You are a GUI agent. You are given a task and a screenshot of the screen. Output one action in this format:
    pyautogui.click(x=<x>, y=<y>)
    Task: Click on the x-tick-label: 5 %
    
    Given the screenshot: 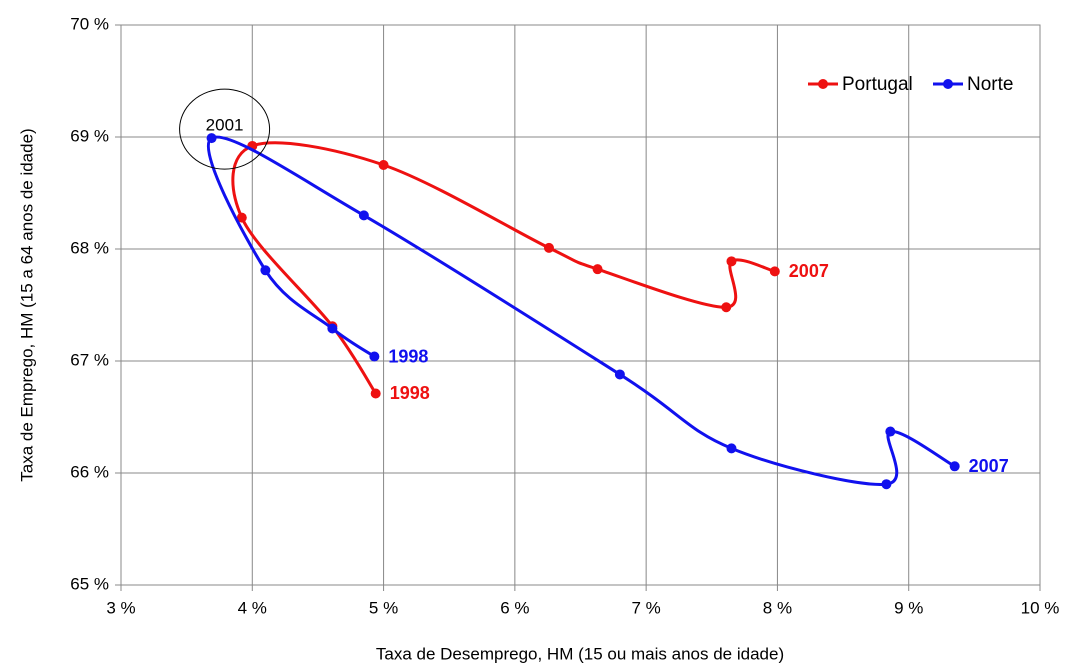 What is the action you would take?
    pyautogui.click(x=383, y=607)
    